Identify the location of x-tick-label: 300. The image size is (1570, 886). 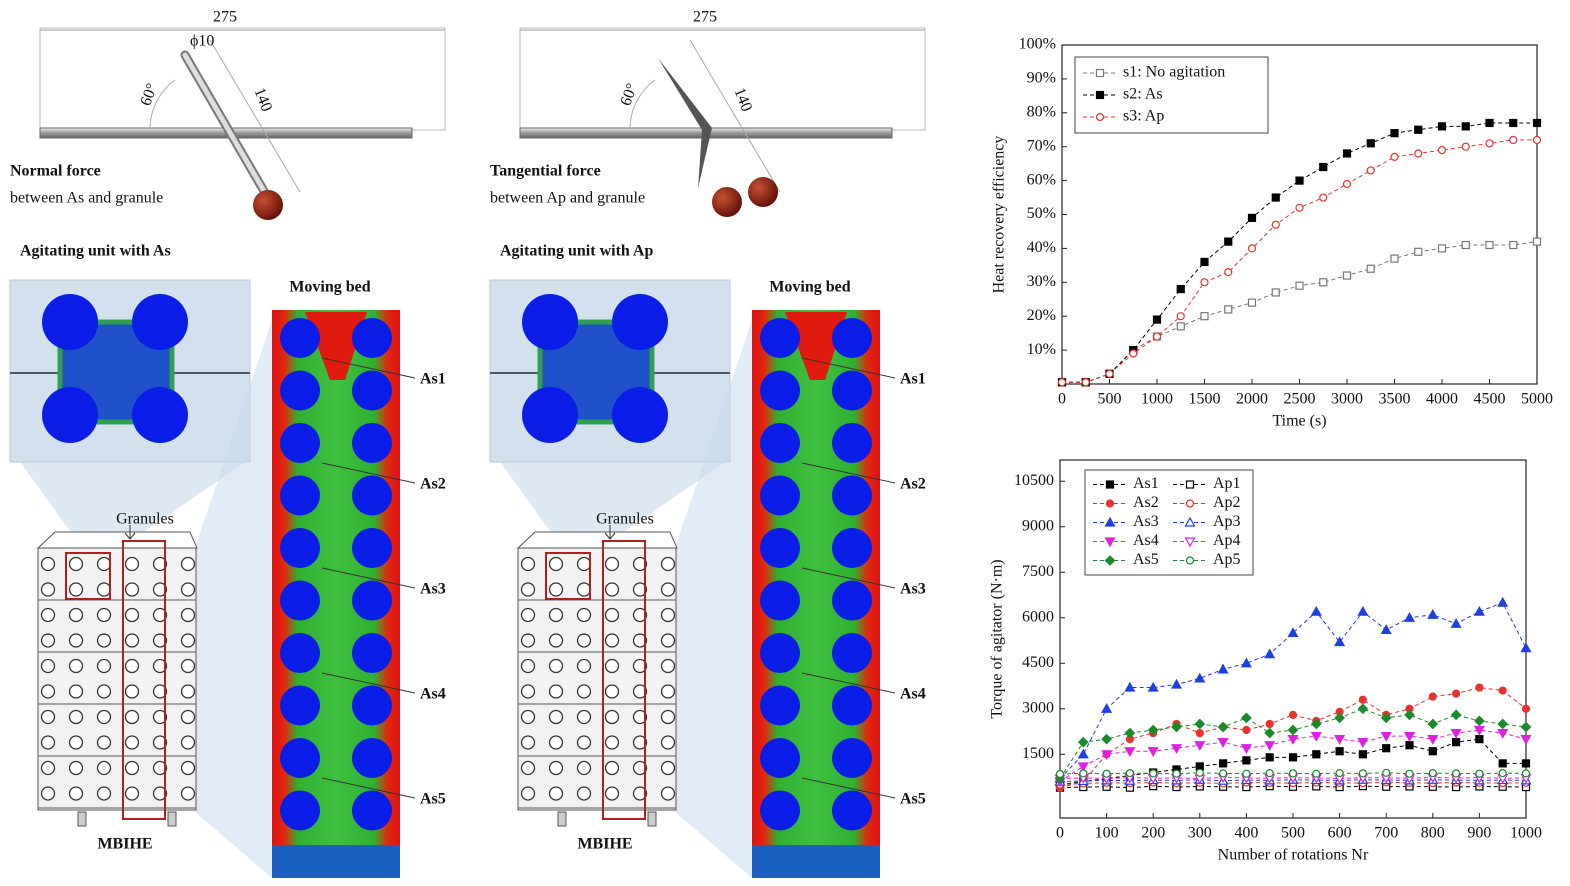
(1200, 833).